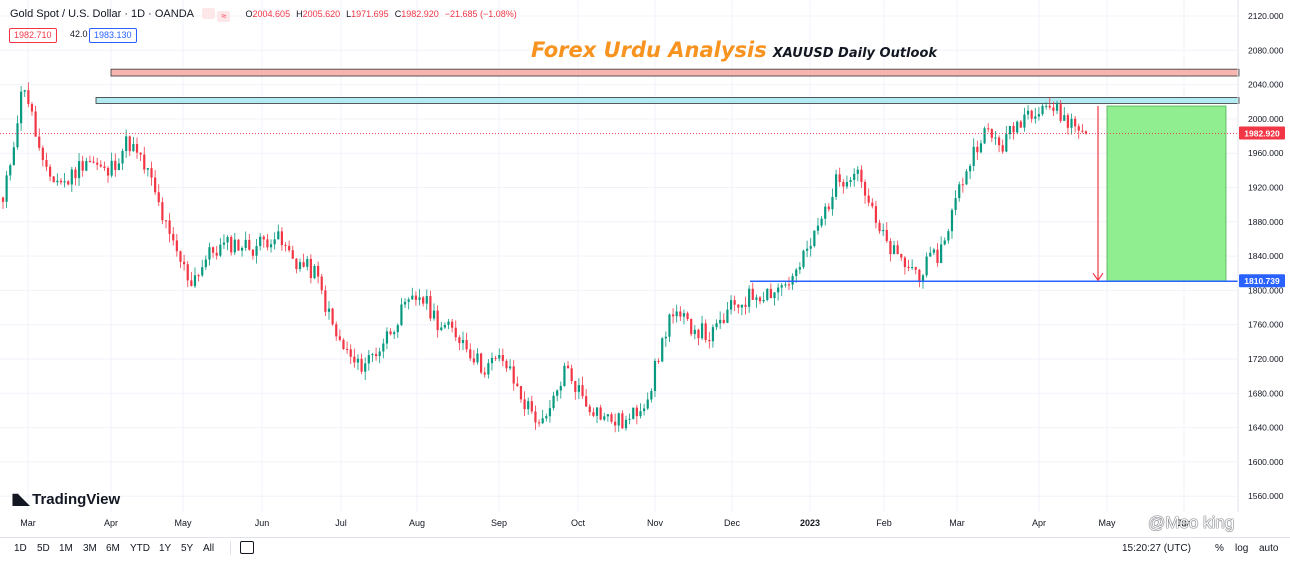 Image resolution: width=1290 pixels, height=564 pixels. What do you see at coordinates (1156, 548) in the screenshot?
I see `clock: 15:20:27 (UTC)` at bounding box center [1156, 548].